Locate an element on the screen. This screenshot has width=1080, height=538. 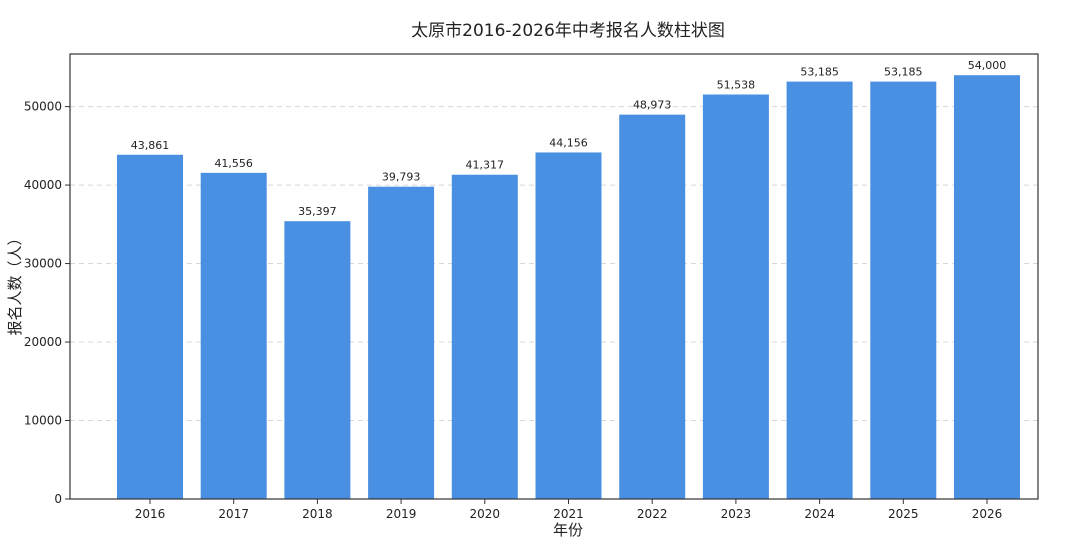
data-label-2018: 35,397 is located at coordinates (317, 211).